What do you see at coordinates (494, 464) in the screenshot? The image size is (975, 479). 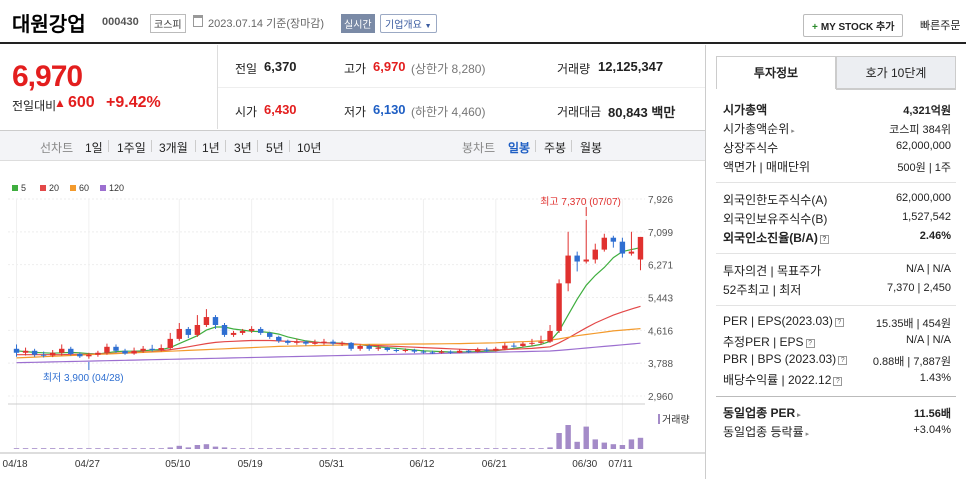 I see `x-tick-label: 06/21` at bounding box center [494, 464].